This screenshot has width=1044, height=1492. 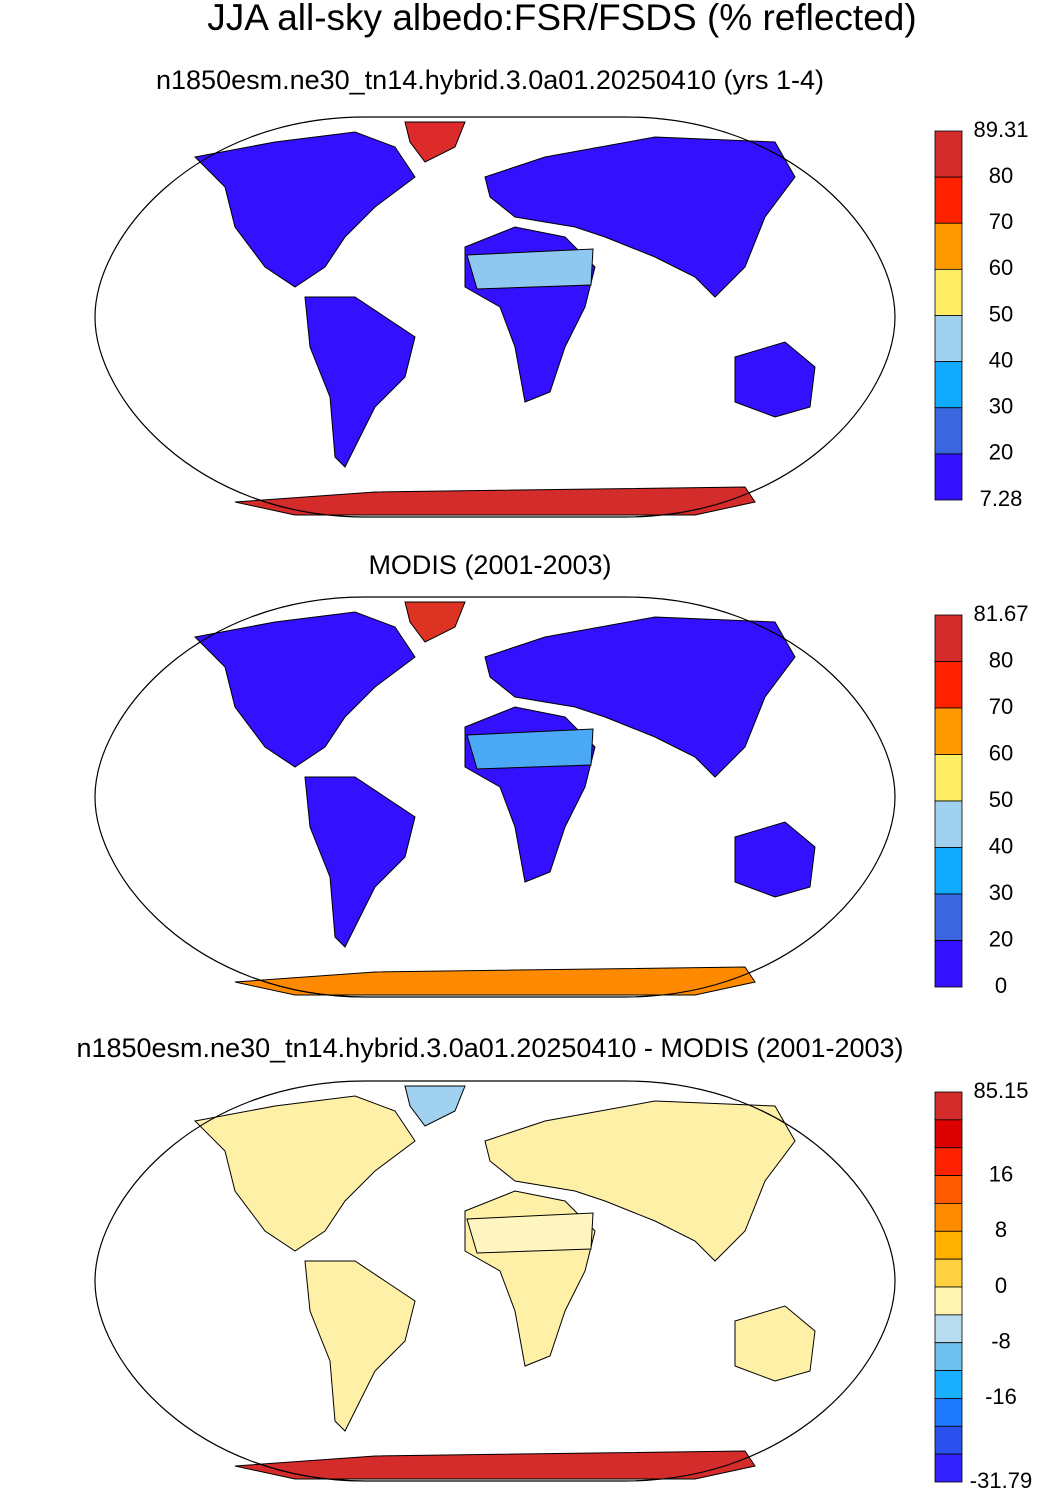 I want to click on panel-subtitle: MODIS (2001-2003), so click(x=489, y=565).